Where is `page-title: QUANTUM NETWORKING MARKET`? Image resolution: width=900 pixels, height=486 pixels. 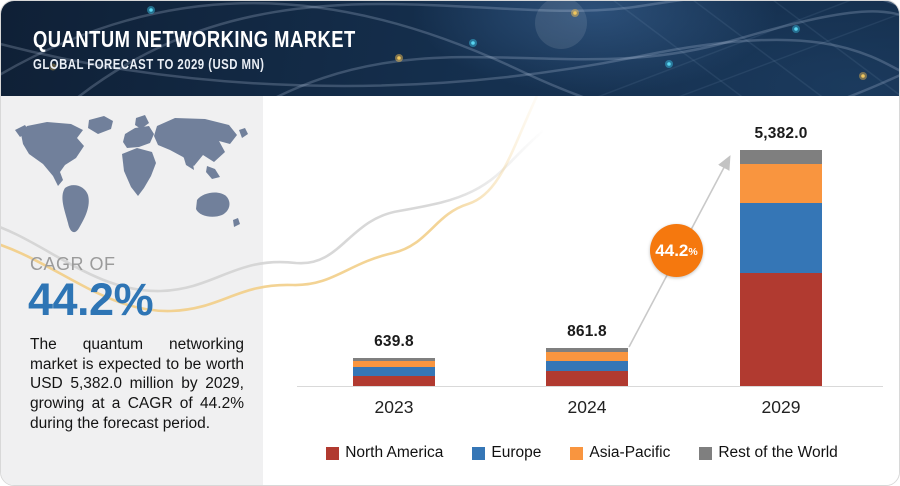 page-title: QUANTUM NETWORKING MARKET is located at coordinates (194, 39).